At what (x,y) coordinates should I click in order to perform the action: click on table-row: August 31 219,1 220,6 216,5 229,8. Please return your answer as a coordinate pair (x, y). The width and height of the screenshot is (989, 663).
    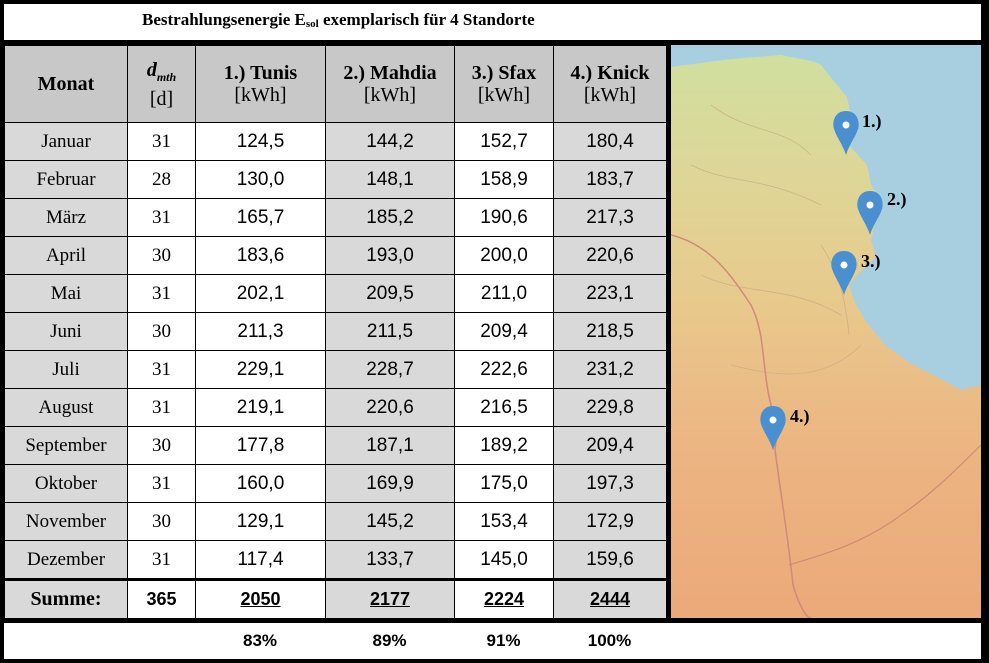
    Looking at the image, I should click on (335, 407).